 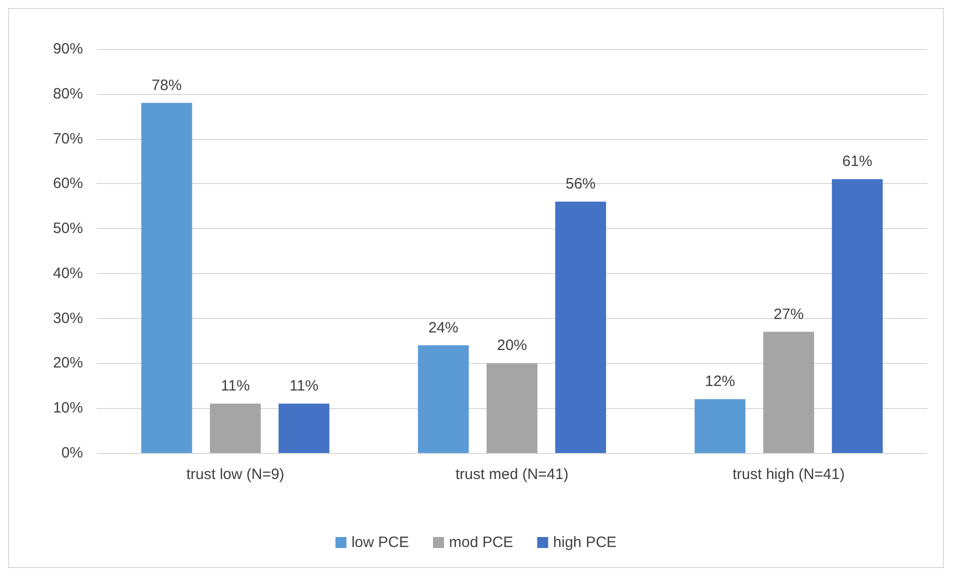 I want to click on y-tick-label: 0%, so click(x=72, y=453).